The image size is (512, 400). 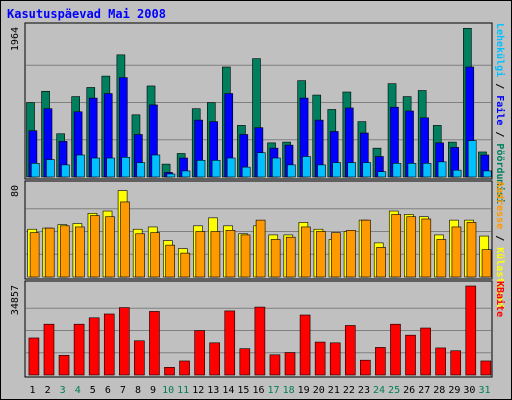 I want to click on day-label-28: 28, so click(x=439, y=390).